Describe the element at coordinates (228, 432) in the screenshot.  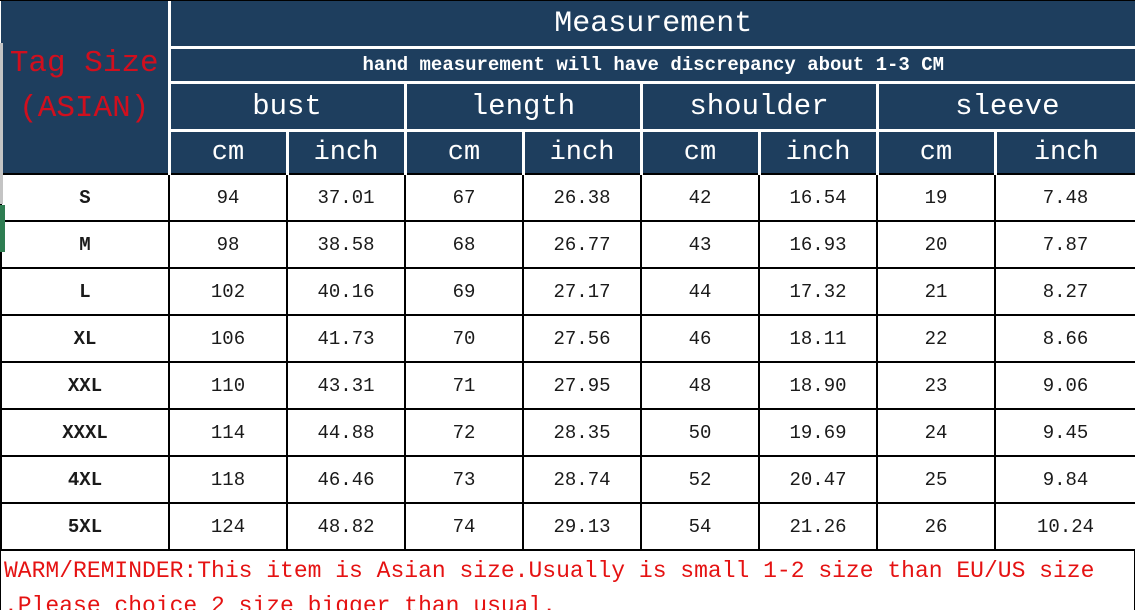
I see `cell-bust-cm: 114` at that location.